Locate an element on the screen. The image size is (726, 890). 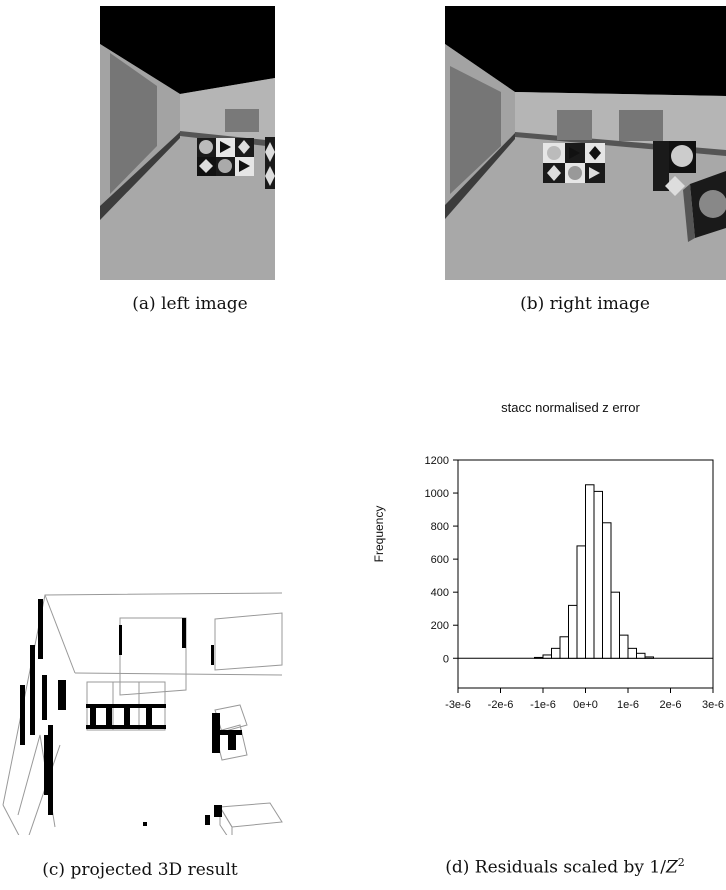
y-tick-label: 1200 is located at coordinates (437, 461).